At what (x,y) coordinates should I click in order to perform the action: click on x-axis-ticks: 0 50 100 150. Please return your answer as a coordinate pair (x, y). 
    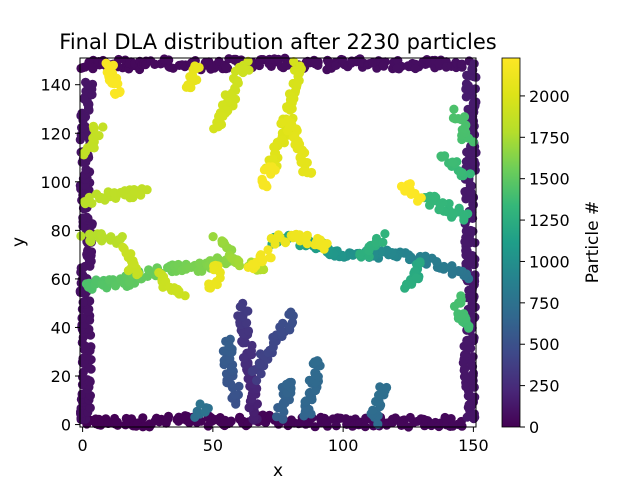
    Looking at the image, I should click on (283, 441).